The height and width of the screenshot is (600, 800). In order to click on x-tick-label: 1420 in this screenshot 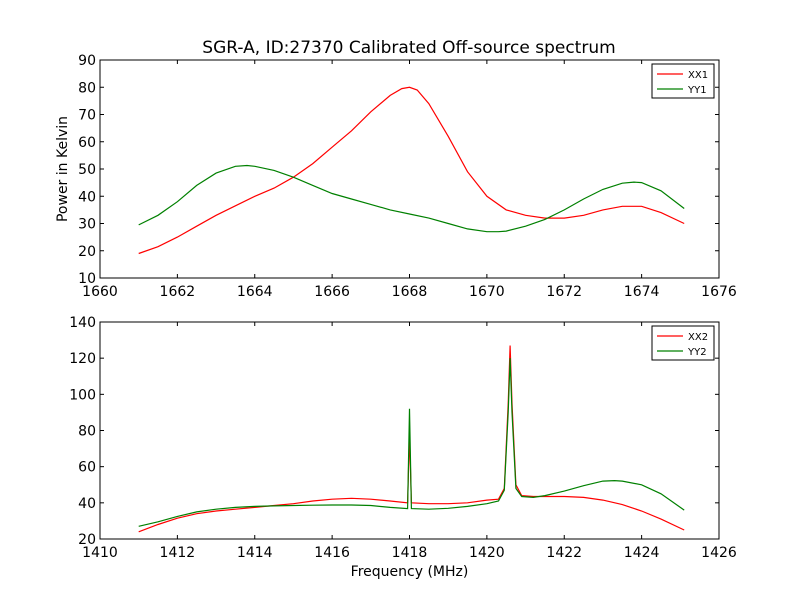, I will do `click(487, 553)`.